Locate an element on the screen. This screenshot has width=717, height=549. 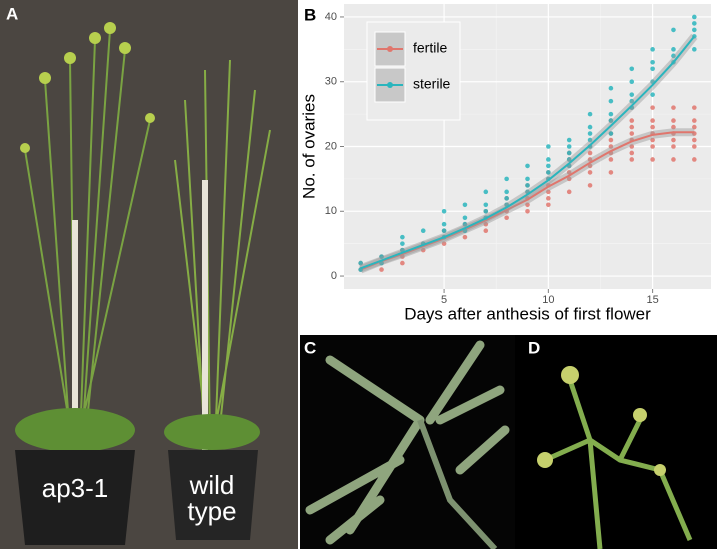
branches is located at coordinates (618, 464).